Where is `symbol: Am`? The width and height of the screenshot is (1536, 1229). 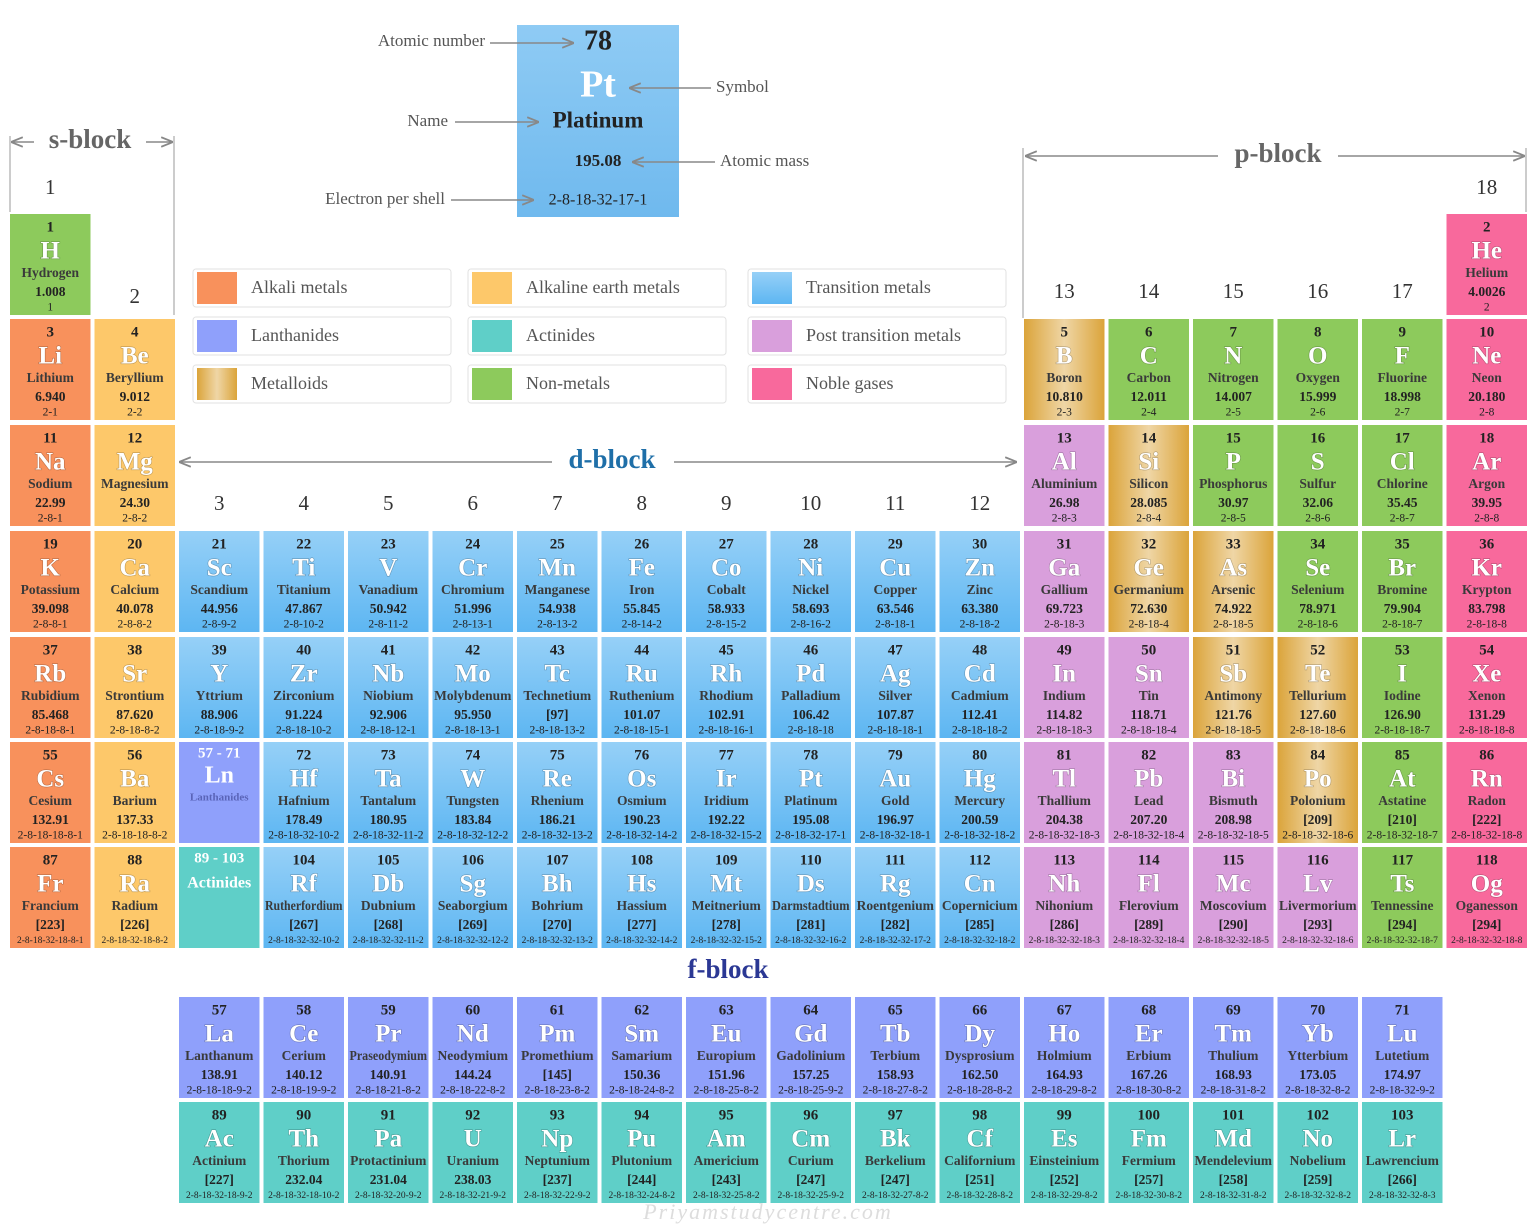
symbol: Am is located at coordinates (726, 1139).